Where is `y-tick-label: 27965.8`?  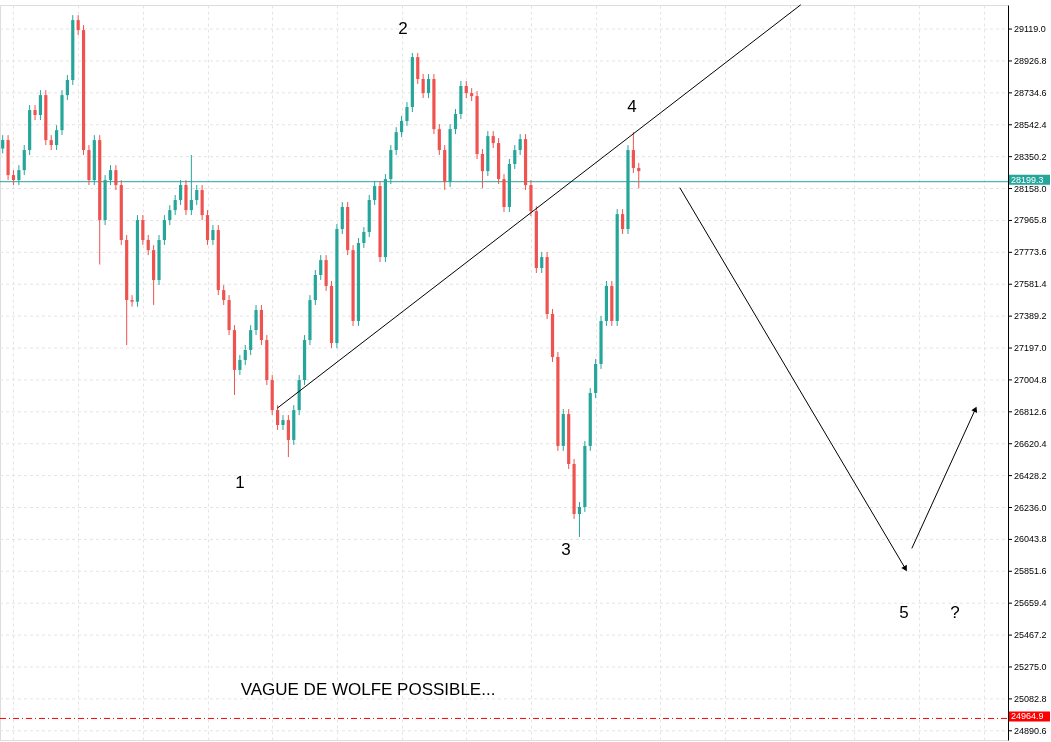
y-tick-label: 27965.8 is located at coordinates (1030, 220).